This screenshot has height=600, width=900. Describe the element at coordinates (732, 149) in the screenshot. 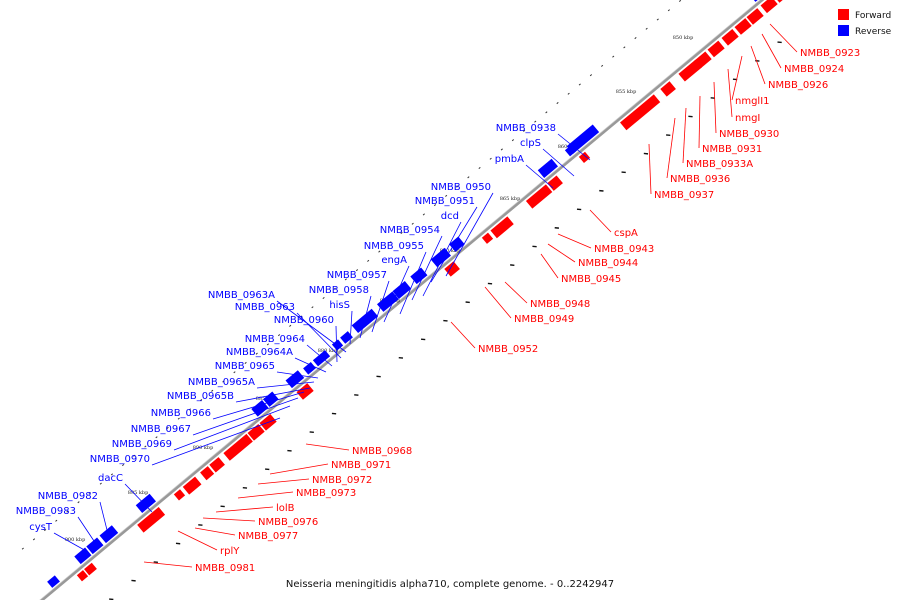

I see `forward-gene-label: NMBB_0931` at that location.